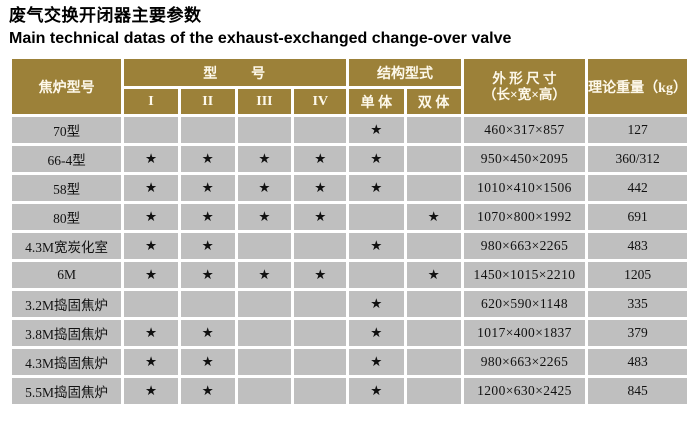 The image size is (699, 431). I want to click on header-structure-double: 双 体, so click(433, 101).